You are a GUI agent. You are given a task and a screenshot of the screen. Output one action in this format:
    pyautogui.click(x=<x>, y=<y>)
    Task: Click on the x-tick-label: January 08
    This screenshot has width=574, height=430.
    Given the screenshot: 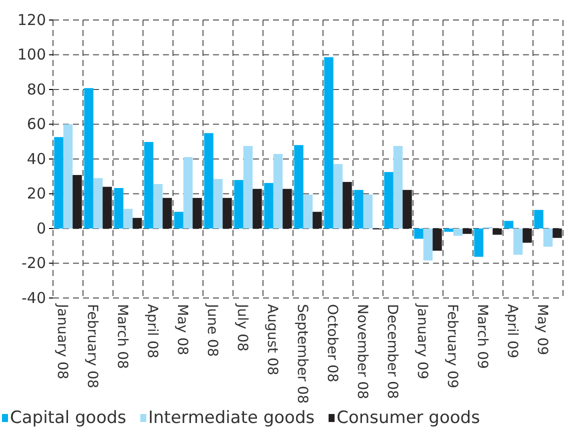 What is the action you would take?
    pyautogui.click(x=62, y=341)
    